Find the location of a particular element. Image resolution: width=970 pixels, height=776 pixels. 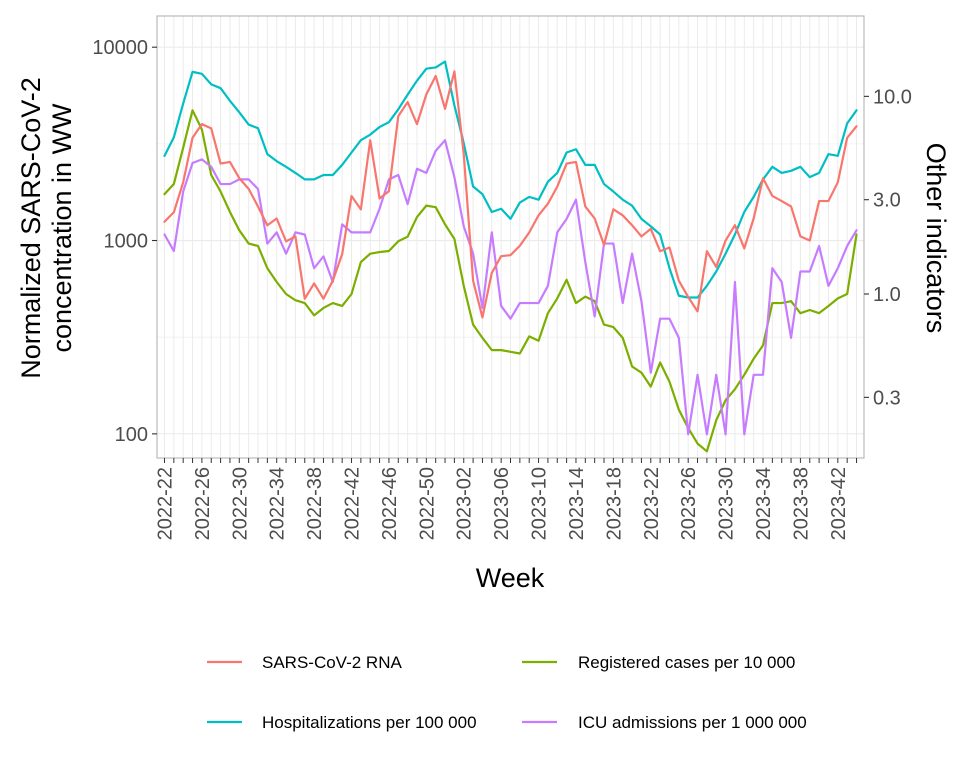

y-tick-label: 1000 is located at coordinates (126, 242).